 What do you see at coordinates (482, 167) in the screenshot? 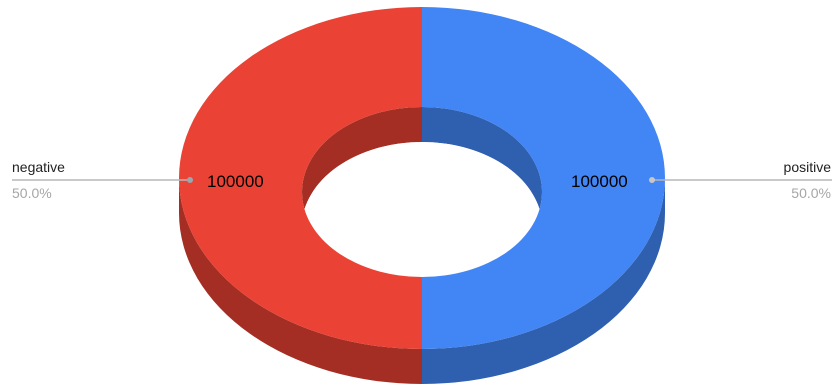
I see `hole-inner-wall-right` at bounding box center [482, 167].